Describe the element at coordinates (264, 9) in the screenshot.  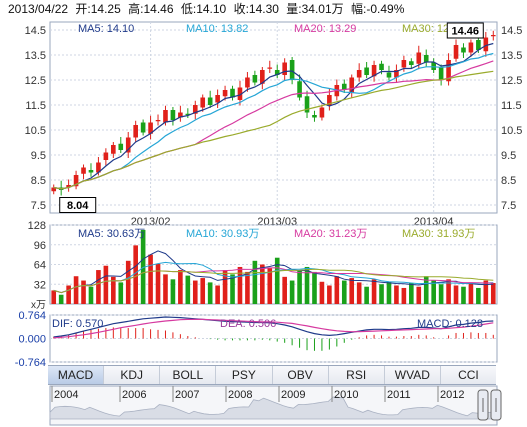
I see `header-close: 14.30` at that location.